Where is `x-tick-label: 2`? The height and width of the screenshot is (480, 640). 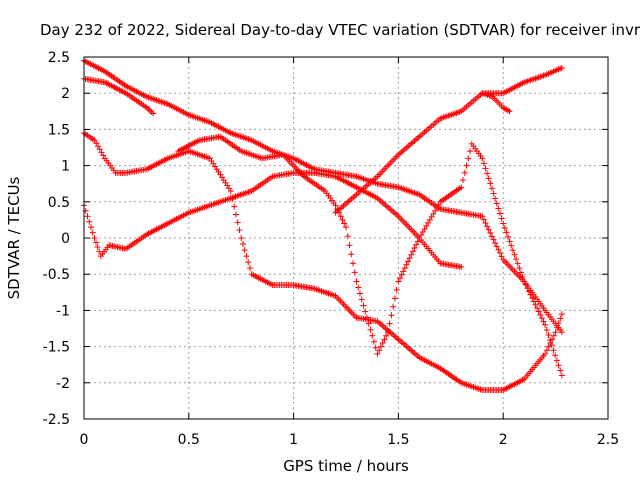 x-tick-label: 2 is located at coordinates (503, 440).